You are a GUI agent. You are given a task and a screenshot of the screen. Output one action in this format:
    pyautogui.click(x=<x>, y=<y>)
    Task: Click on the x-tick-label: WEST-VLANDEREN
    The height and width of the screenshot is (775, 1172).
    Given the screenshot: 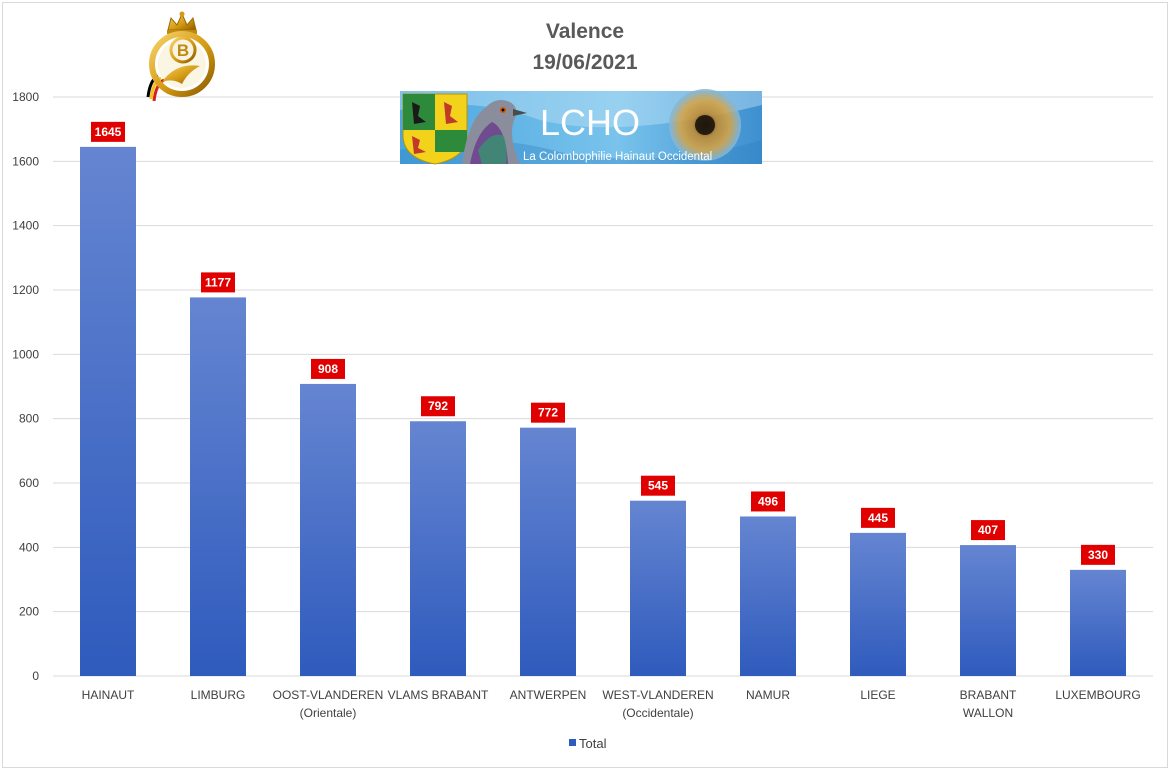 What is the action you would take?
    pyautogui.click(x=657, y=695)
    